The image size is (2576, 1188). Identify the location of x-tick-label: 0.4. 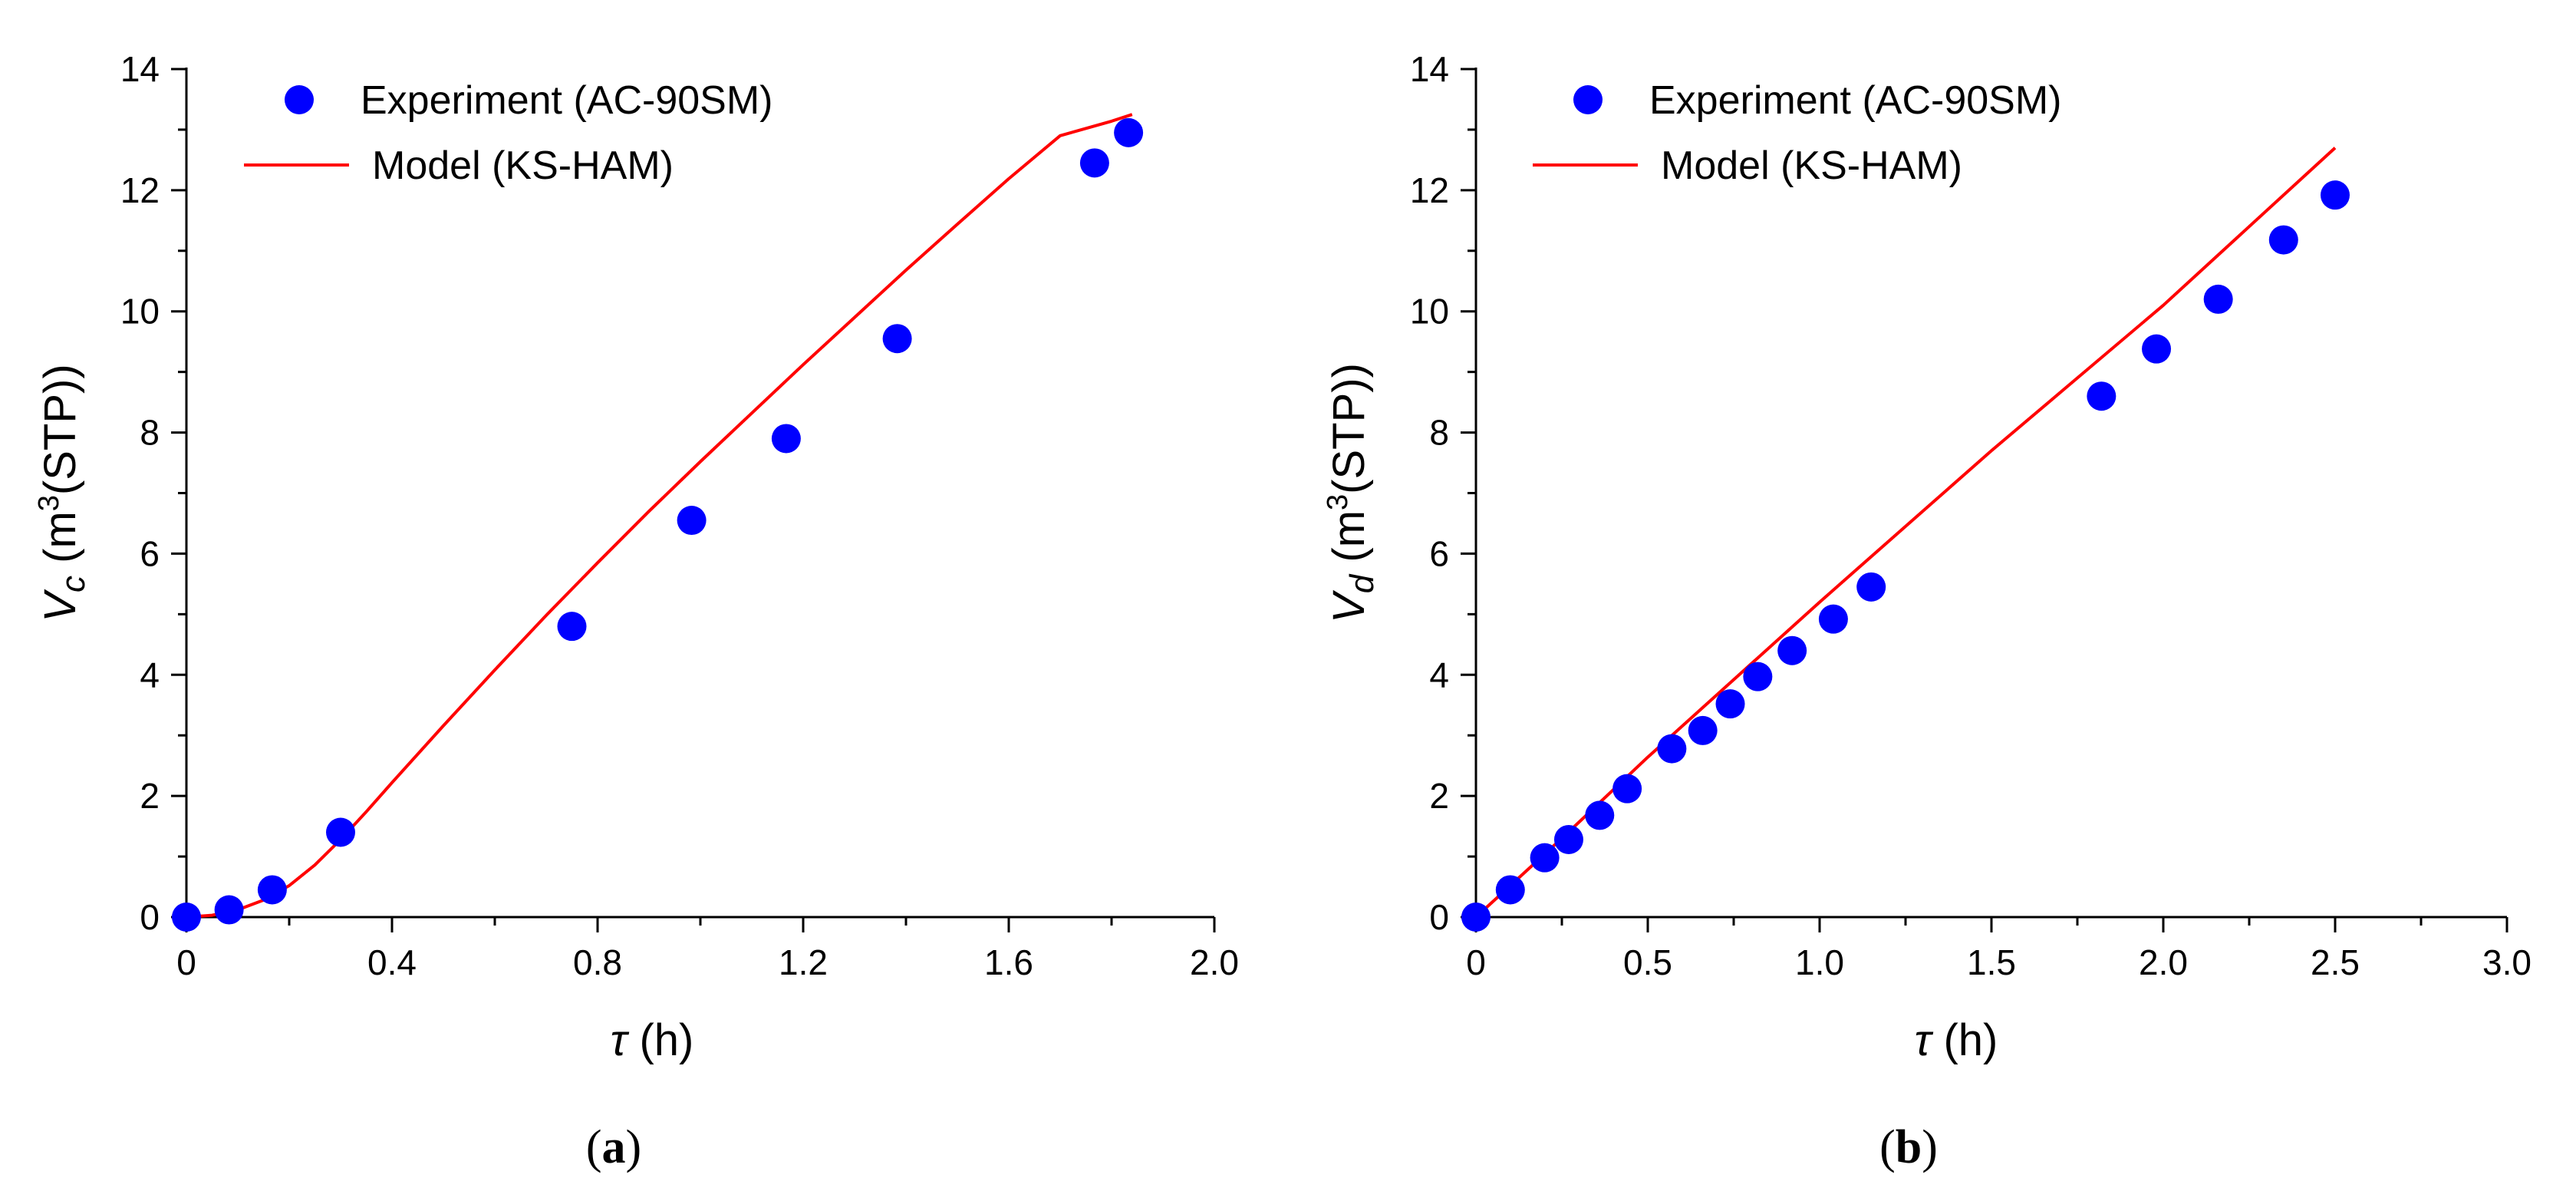
(392, 962).